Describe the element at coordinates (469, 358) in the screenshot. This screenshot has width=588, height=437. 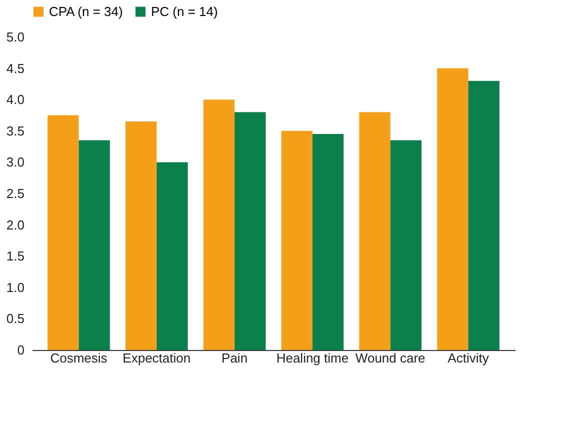
I see `x-tick-label: Activity` at that location.